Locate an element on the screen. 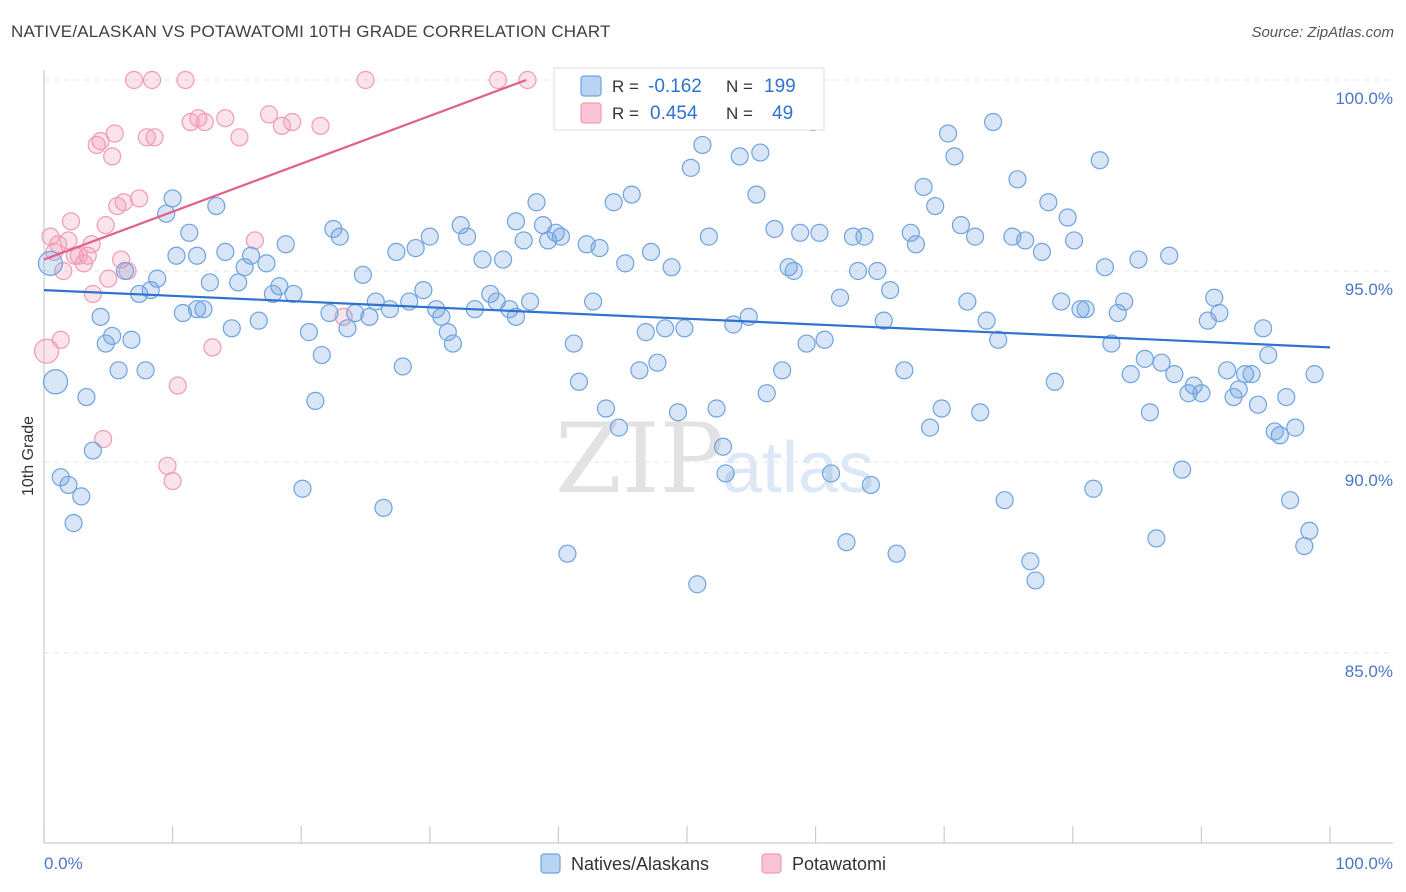  y-tick-label: 100.0% is located at coordinates (1364, 98).